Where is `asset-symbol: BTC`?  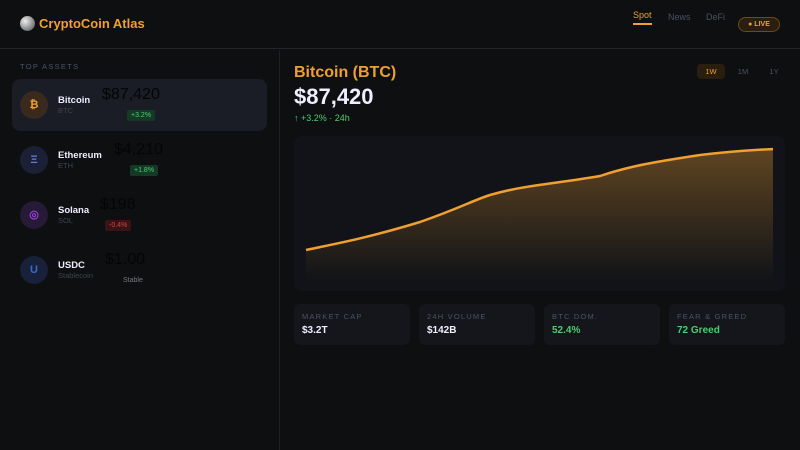 asset-symbol: BTC is located at coordinates (65, 110).